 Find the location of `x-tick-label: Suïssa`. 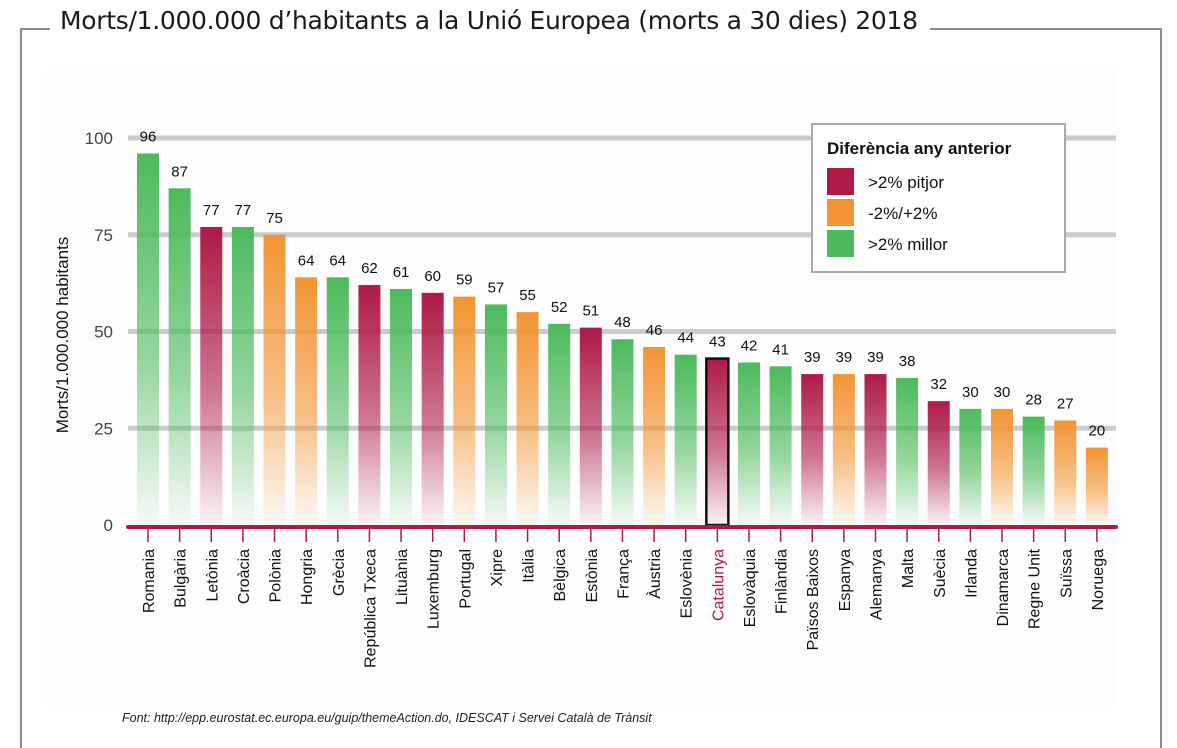

x-tick-label: Suïssa is located at coordinates (1066, 573).